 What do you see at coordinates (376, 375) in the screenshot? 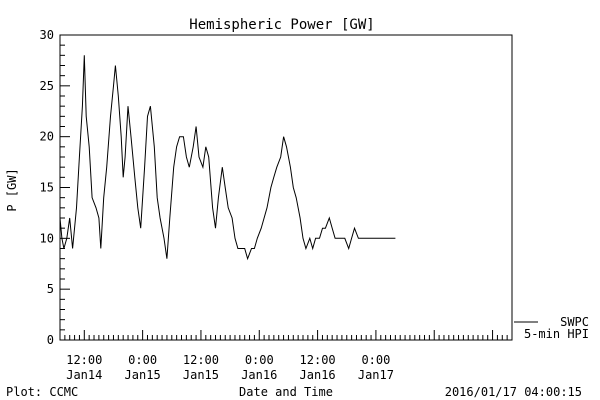
I see `x-tick-label-date: Jan17` at bounding box center [376, 375].